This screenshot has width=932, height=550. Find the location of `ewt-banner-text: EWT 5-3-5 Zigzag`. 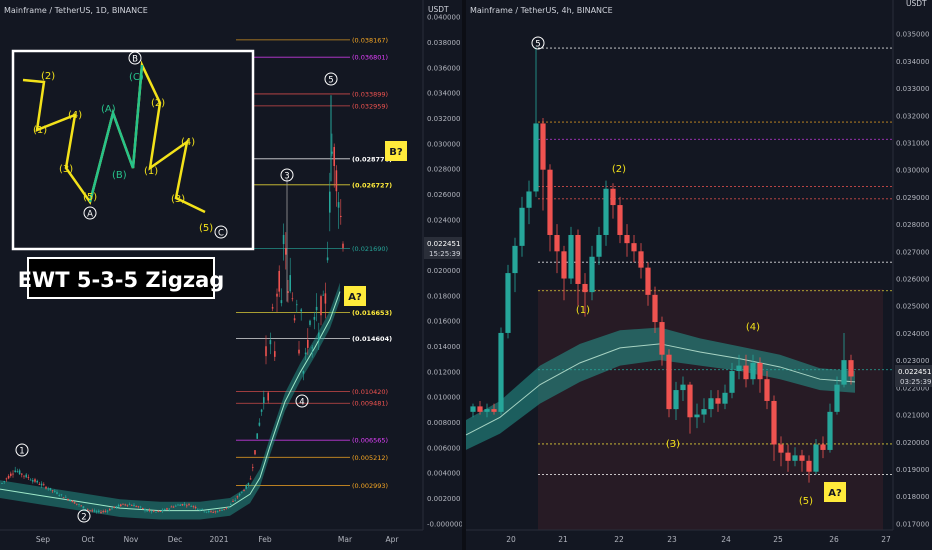

ewt-banner-text: EWT 5-3-5 Zigzag is located at coordinates (121, 280).